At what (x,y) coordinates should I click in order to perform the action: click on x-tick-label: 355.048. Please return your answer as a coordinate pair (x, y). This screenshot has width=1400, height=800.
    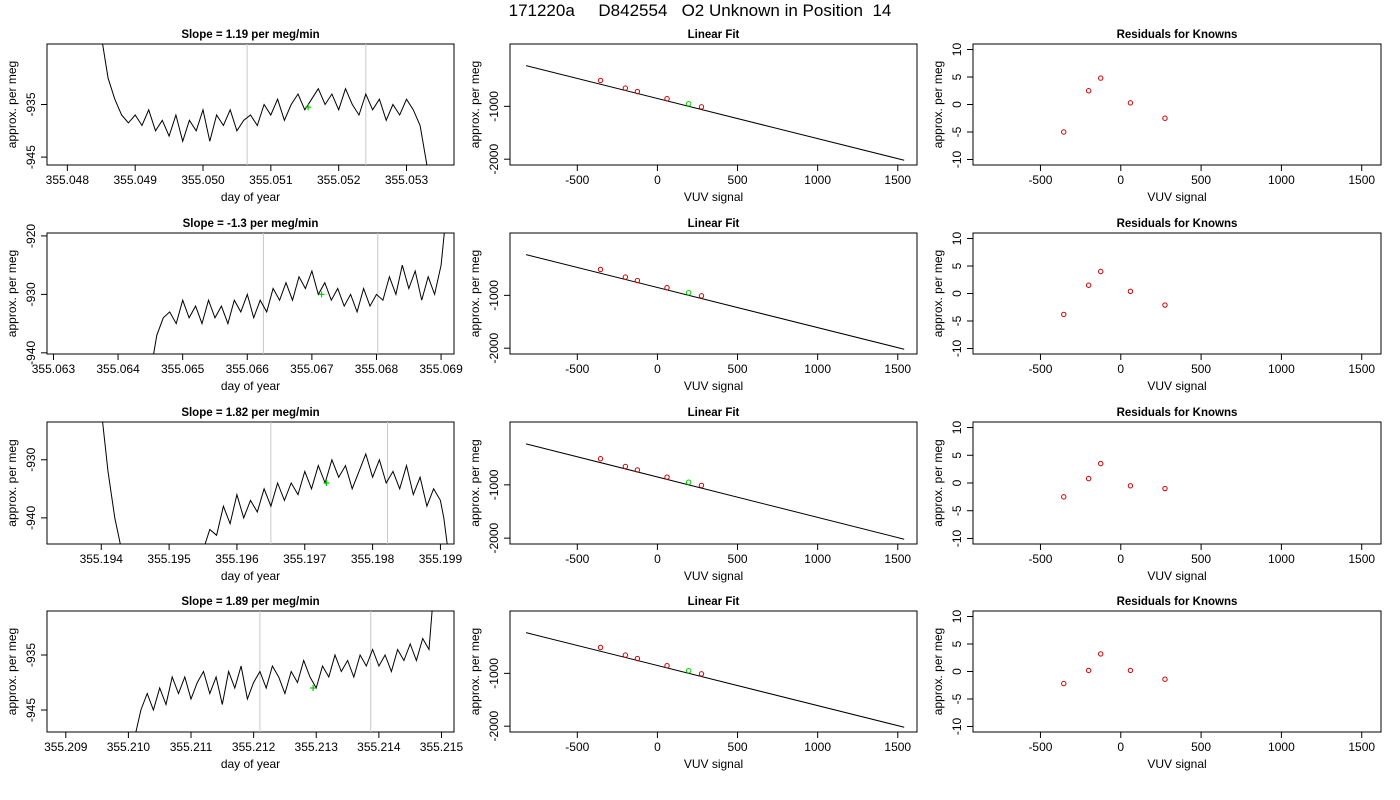
    Looking at the image, I should click on (68, 180).